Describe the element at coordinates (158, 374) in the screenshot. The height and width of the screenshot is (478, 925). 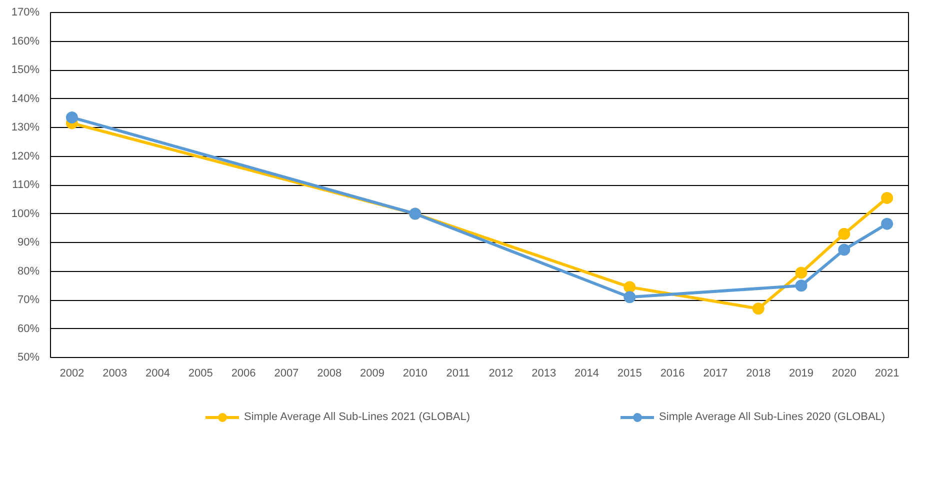
I see `x-tick-label: 2004` at that location.